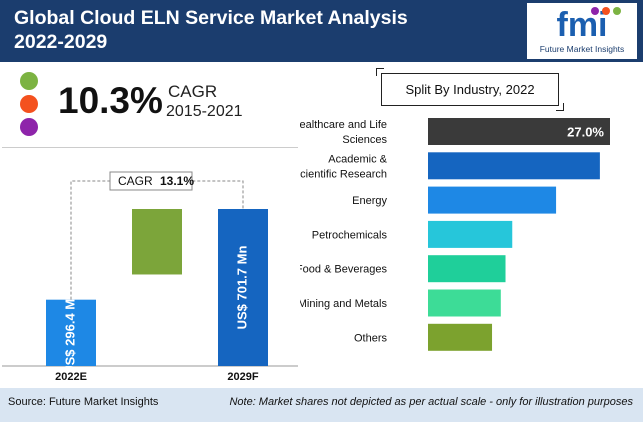  What do you see at coordinates (29, 81) in the screenshot?
I see `green-dot` at bounding box center [29, 81].